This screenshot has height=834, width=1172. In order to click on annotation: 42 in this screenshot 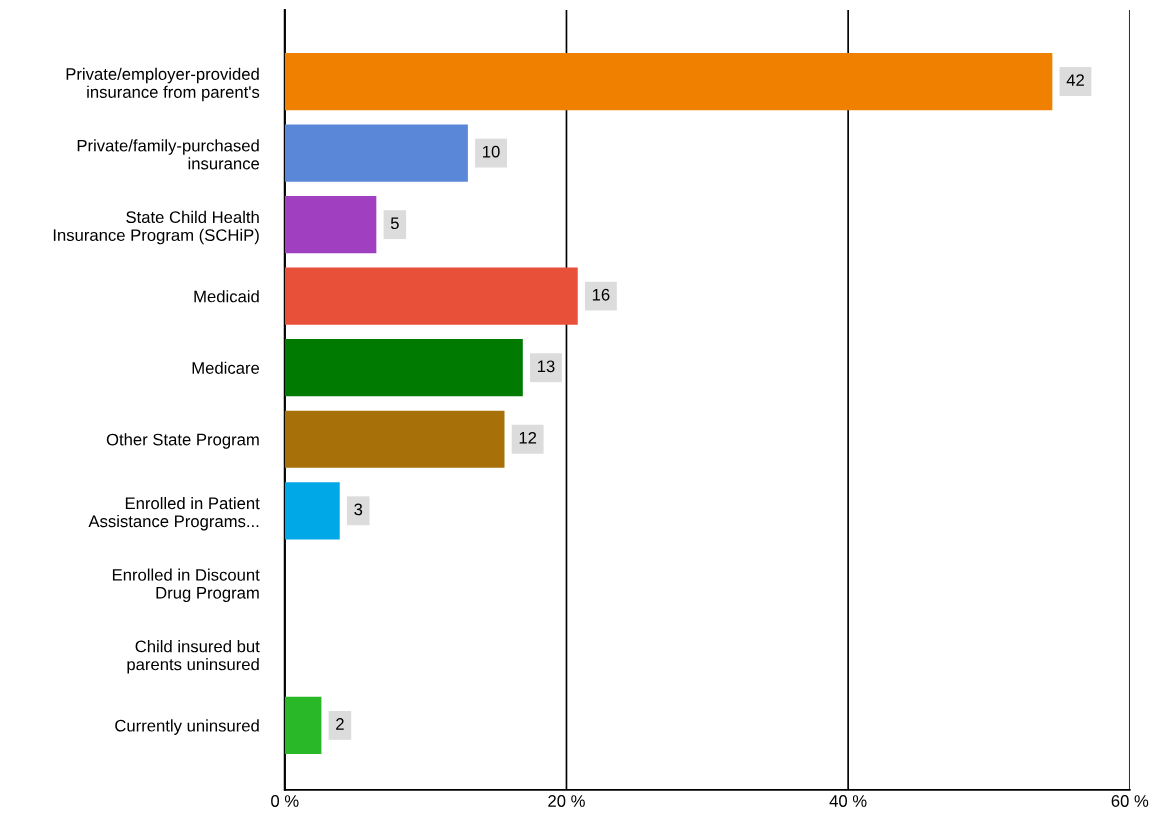, I will do `click(1075, 80)`.